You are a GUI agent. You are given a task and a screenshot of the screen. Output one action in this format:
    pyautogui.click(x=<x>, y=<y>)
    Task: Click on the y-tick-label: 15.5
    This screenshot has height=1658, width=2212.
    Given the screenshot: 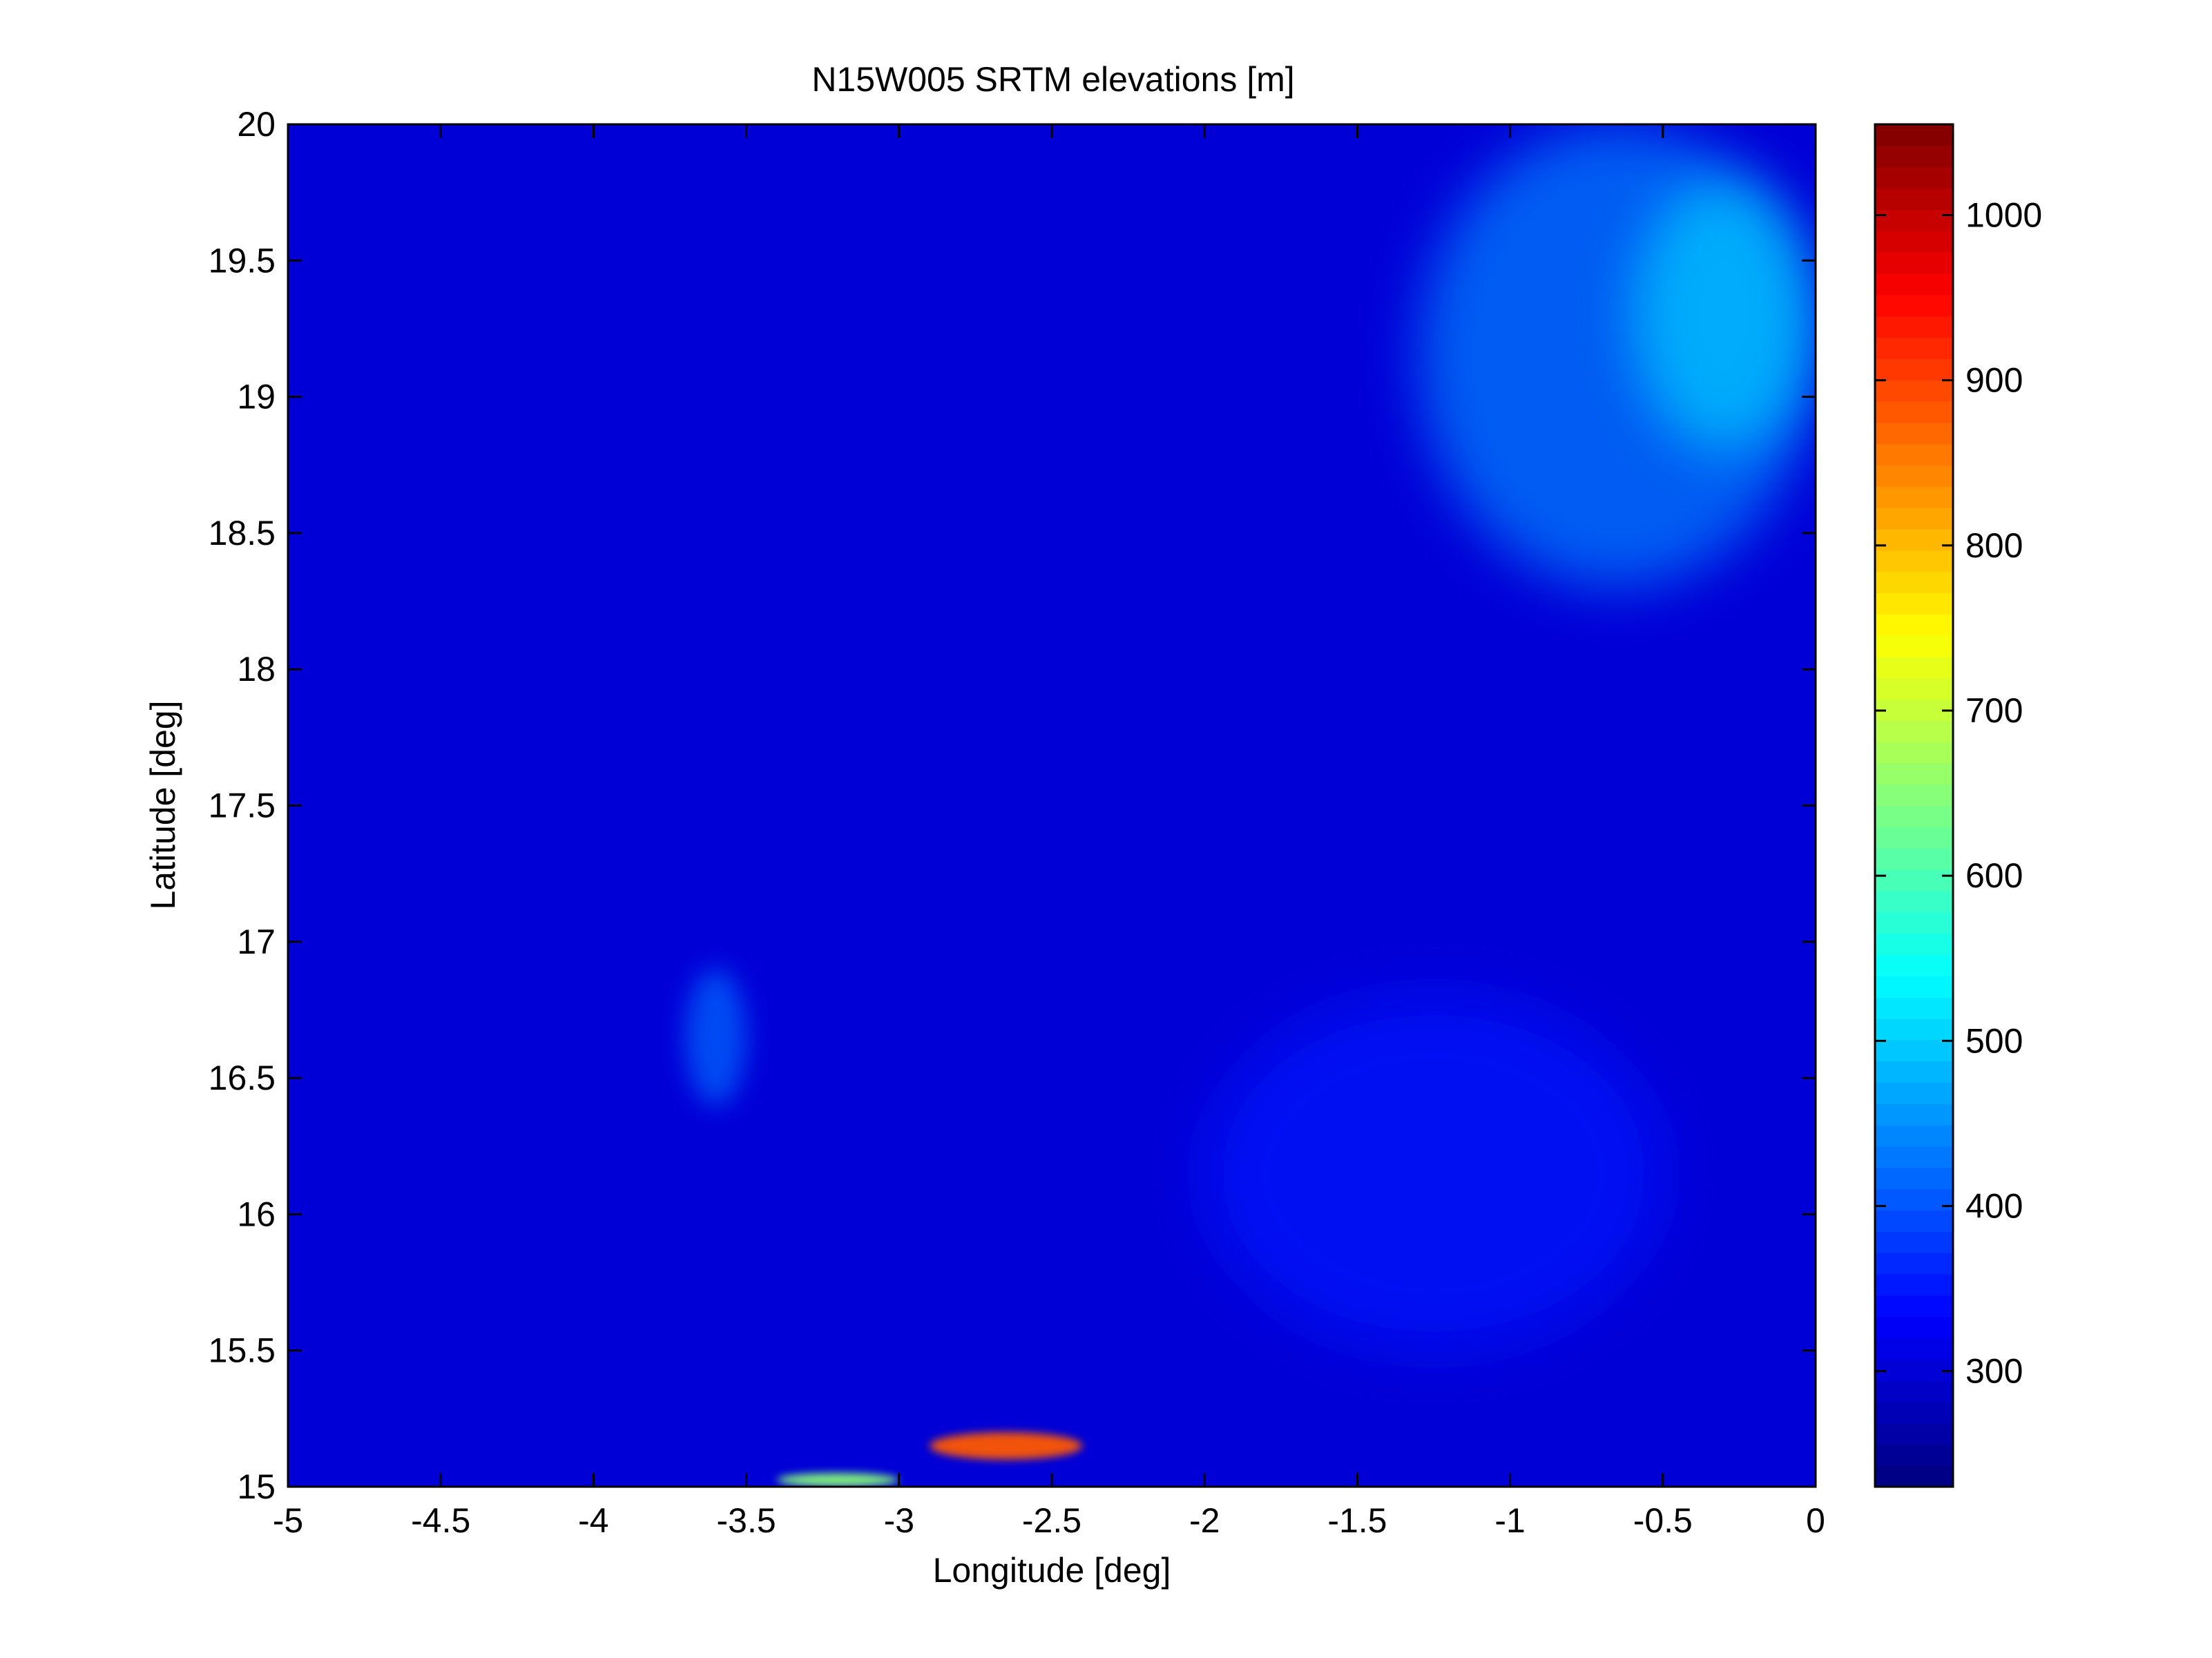 What is the action you would take?
    pyautogui.click(x=242, y=1350)
    